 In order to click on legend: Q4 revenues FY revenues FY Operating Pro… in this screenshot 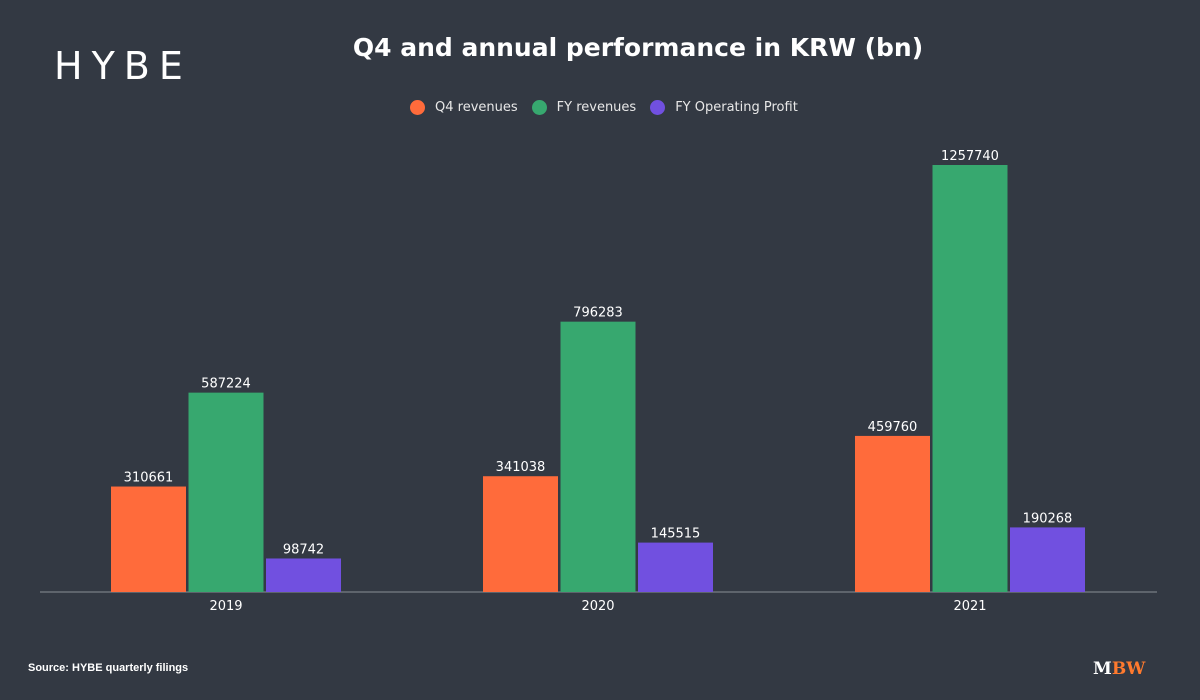, I will do `click(611, 107)`.